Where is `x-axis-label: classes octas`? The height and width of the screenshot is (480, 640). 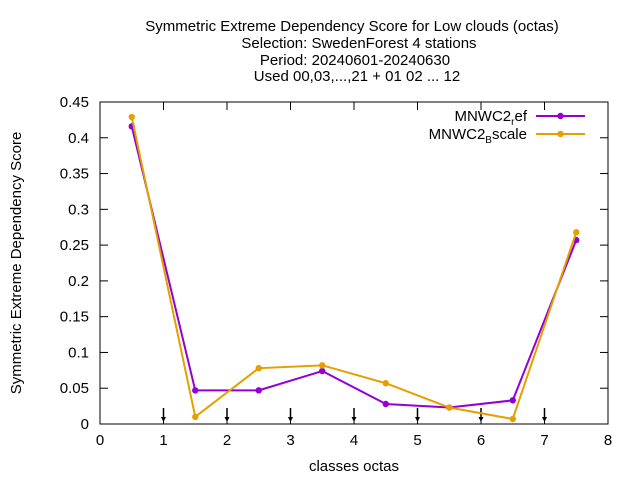
x-axis-label: classes octas is located at coordinates (354, 466).